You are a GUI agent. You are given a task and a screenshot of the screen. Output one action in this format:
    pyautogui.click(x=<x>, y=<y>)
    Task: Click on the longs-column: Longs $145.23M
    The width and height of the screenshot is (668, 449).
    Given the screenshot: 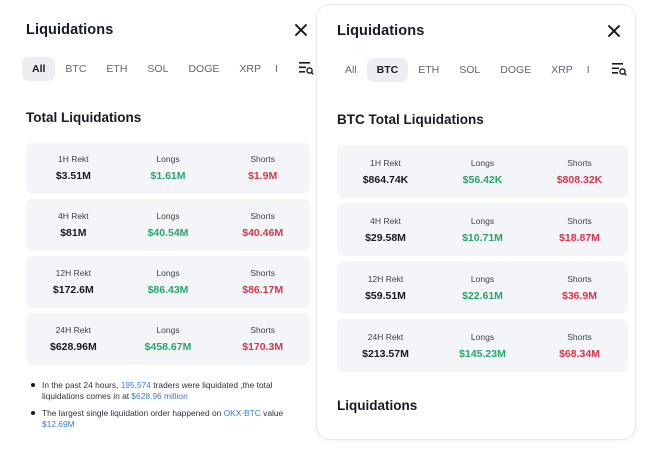 What is the action you would take?
    pyautogui.click(x=482, y=345)
    